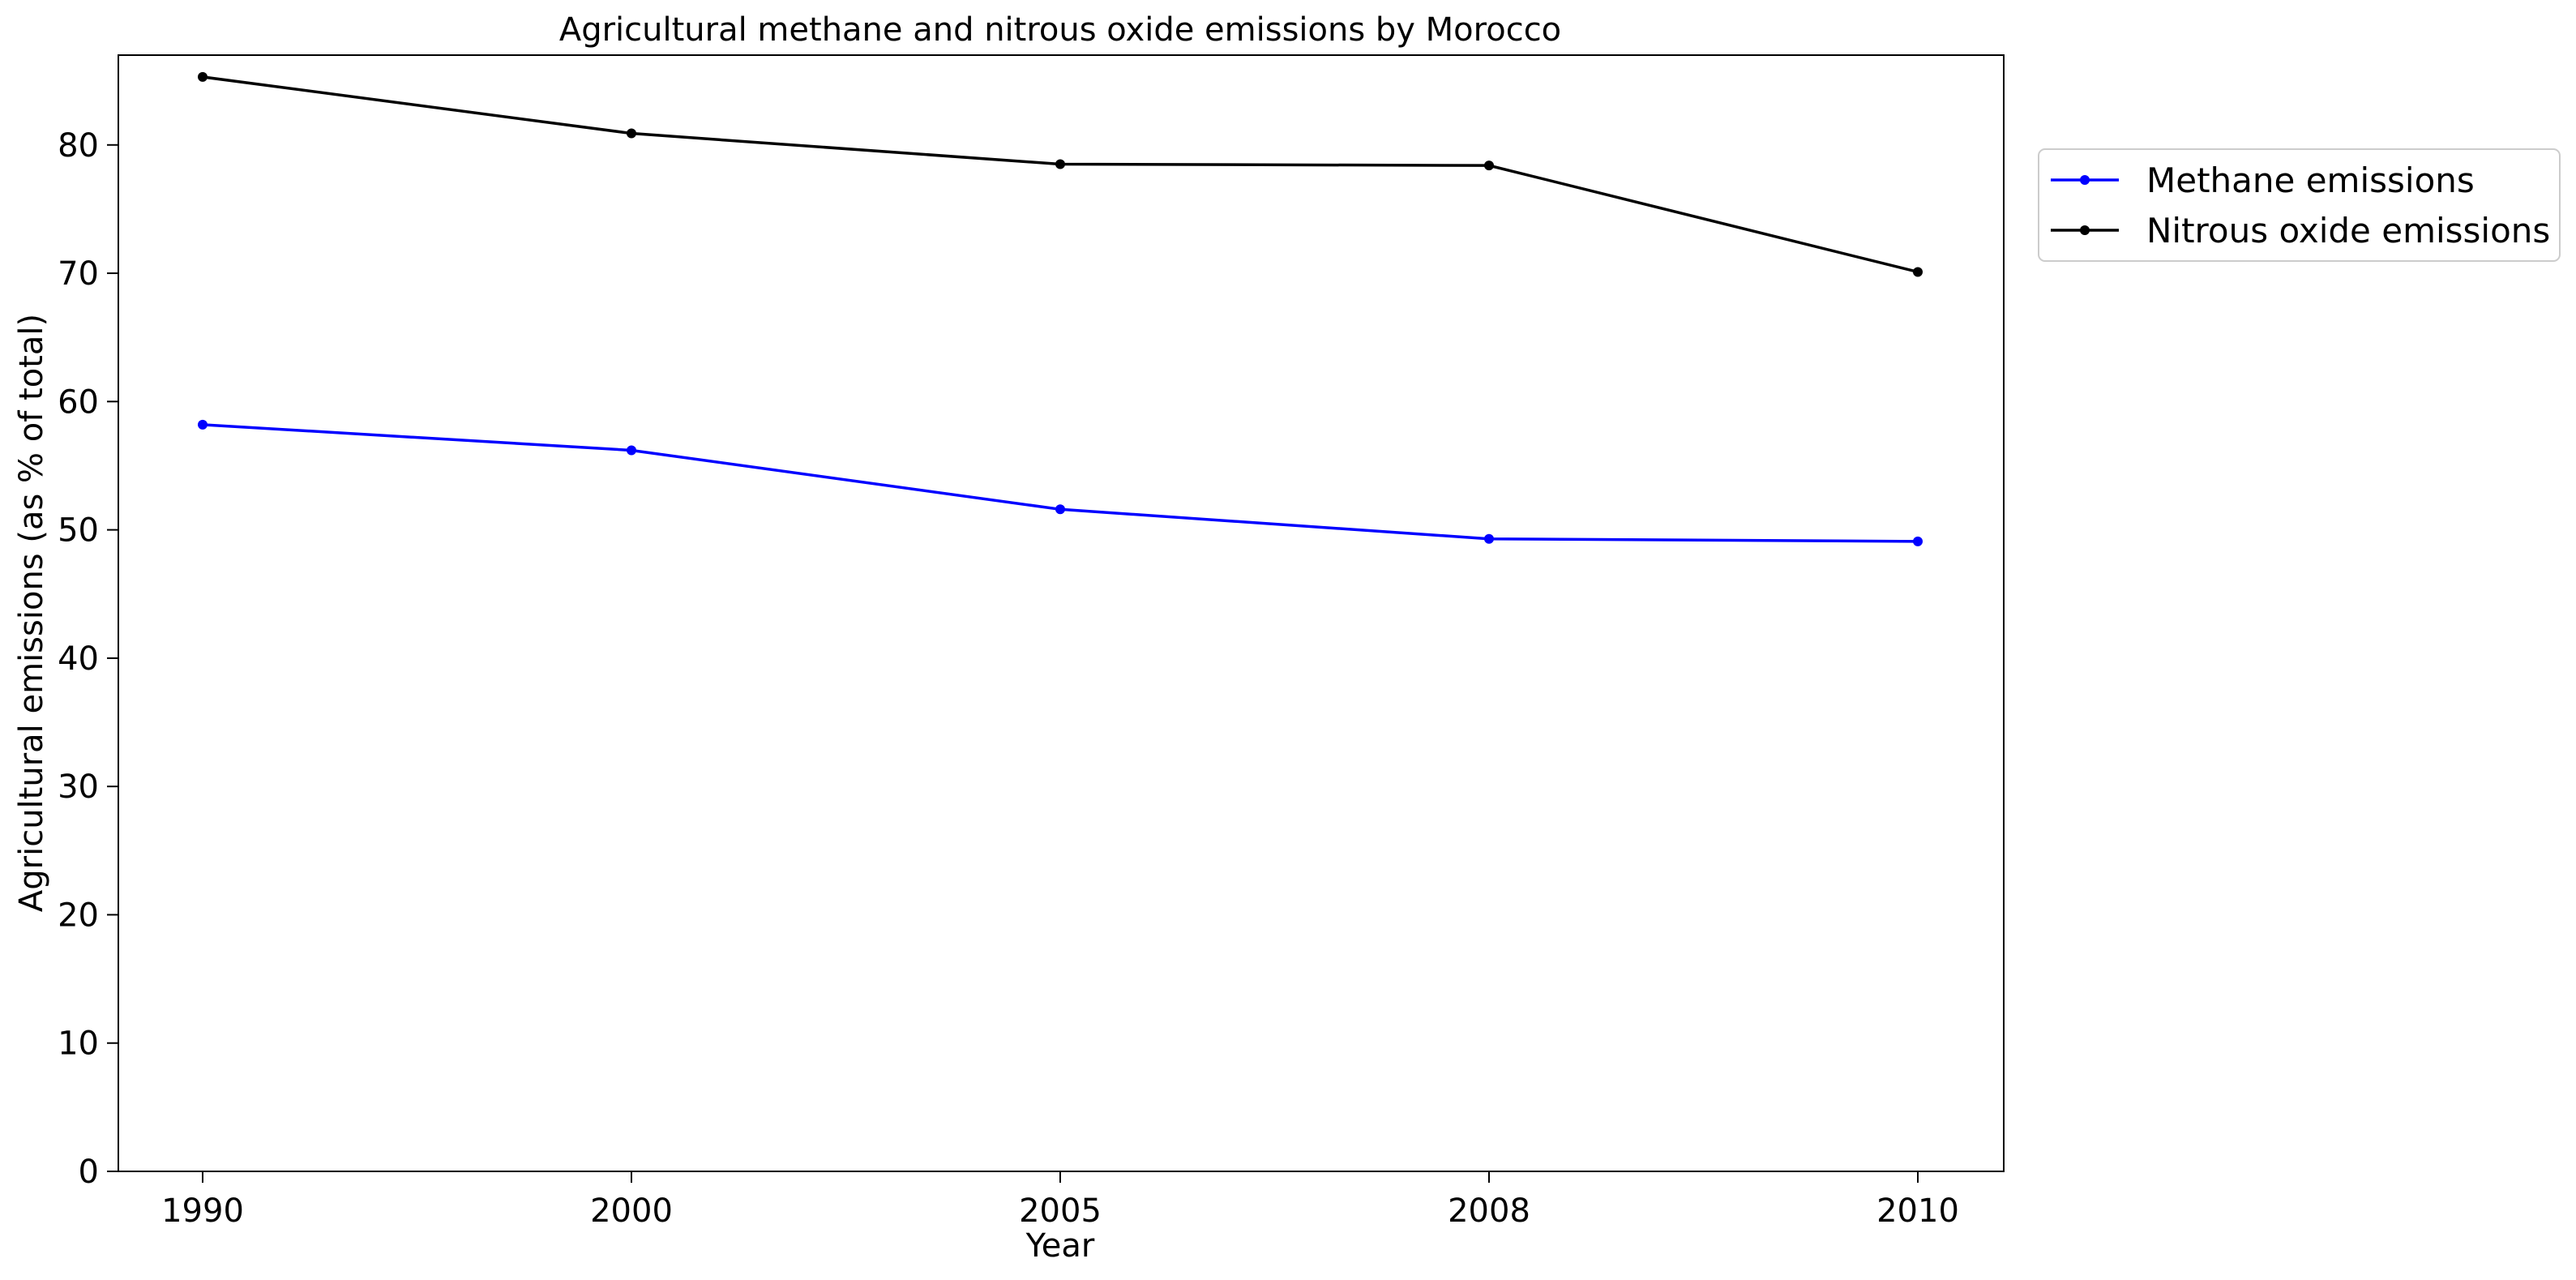  I want to click on x-axis-label: Year, so click(1060, 1246).